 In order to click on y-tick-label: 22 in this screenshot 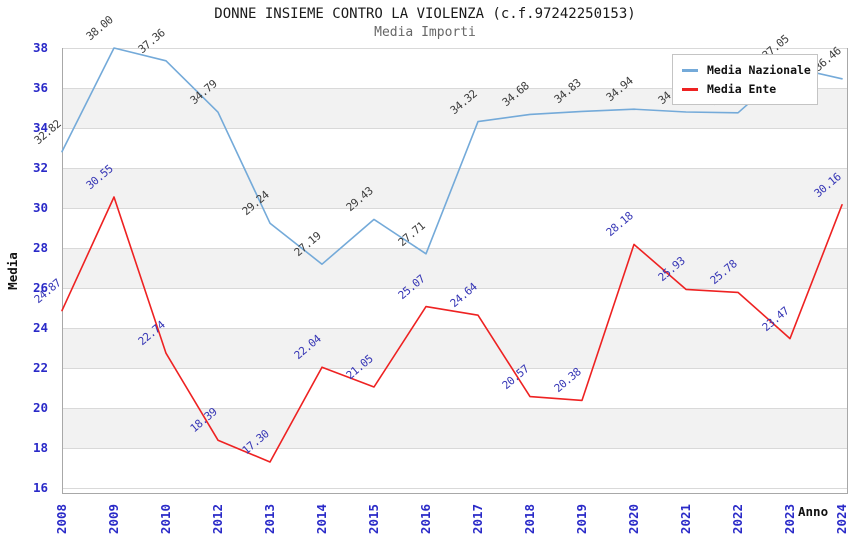, I will do `click(40, 367)`.